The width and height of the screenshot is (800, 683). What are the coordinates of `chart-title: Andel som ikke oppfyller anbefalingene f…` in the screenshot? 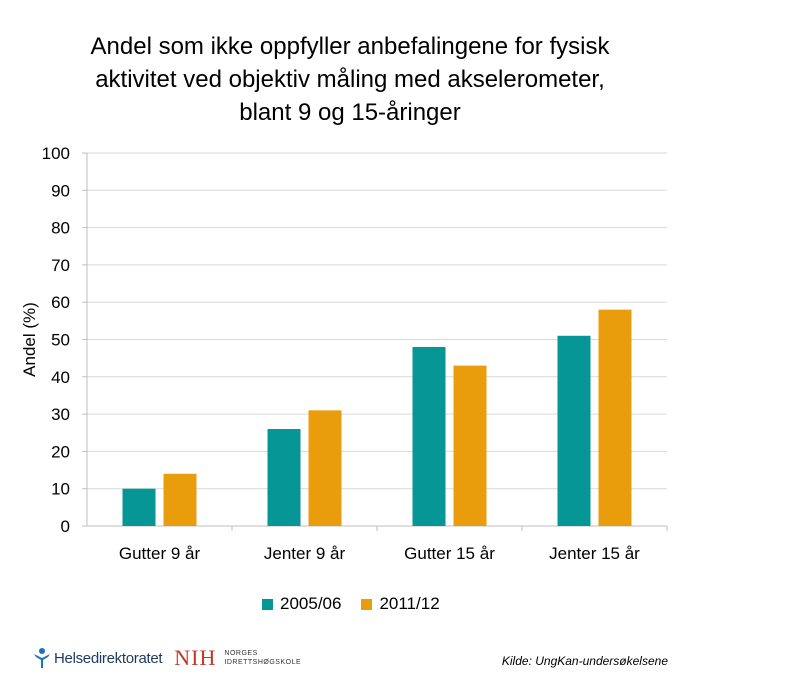 It's located at (350, 79).